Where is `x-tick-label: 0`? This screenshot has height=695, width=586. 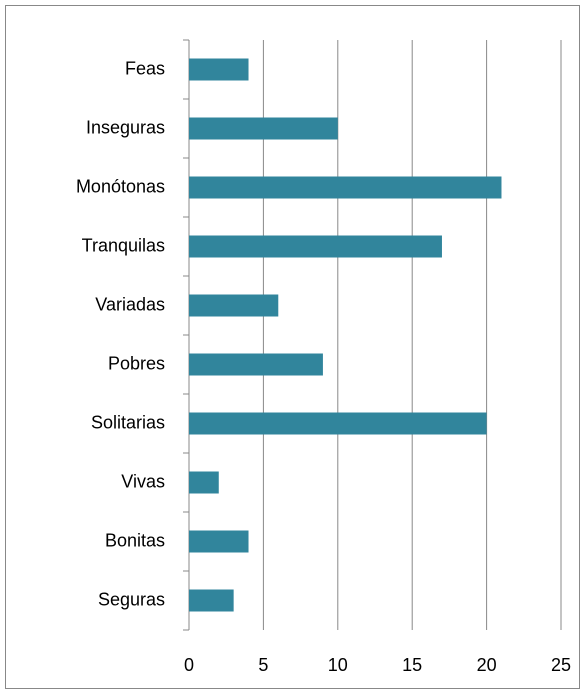 x-tick-label: 0 is located at coordinates (189, 665).